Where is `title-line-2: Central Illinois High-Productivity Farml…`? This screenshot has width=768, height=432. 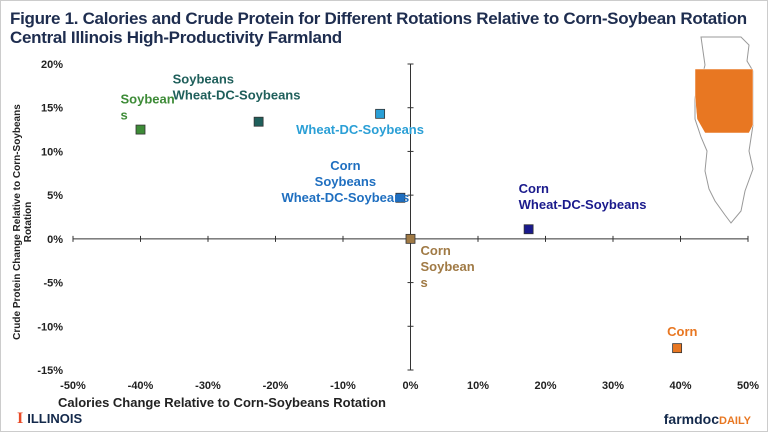
title-line-2: Central Illinois High-Productivity Farml… is located at coordinates (176, 37).